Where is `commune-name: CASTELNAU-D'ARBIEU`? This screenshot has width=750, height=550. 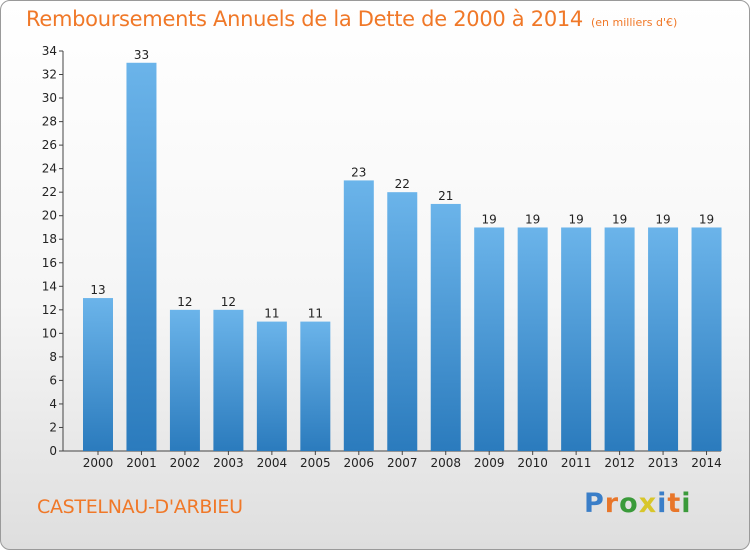 commune-name: CASTELNAU-D'ARBIEU is located at coordinates (140, 507).